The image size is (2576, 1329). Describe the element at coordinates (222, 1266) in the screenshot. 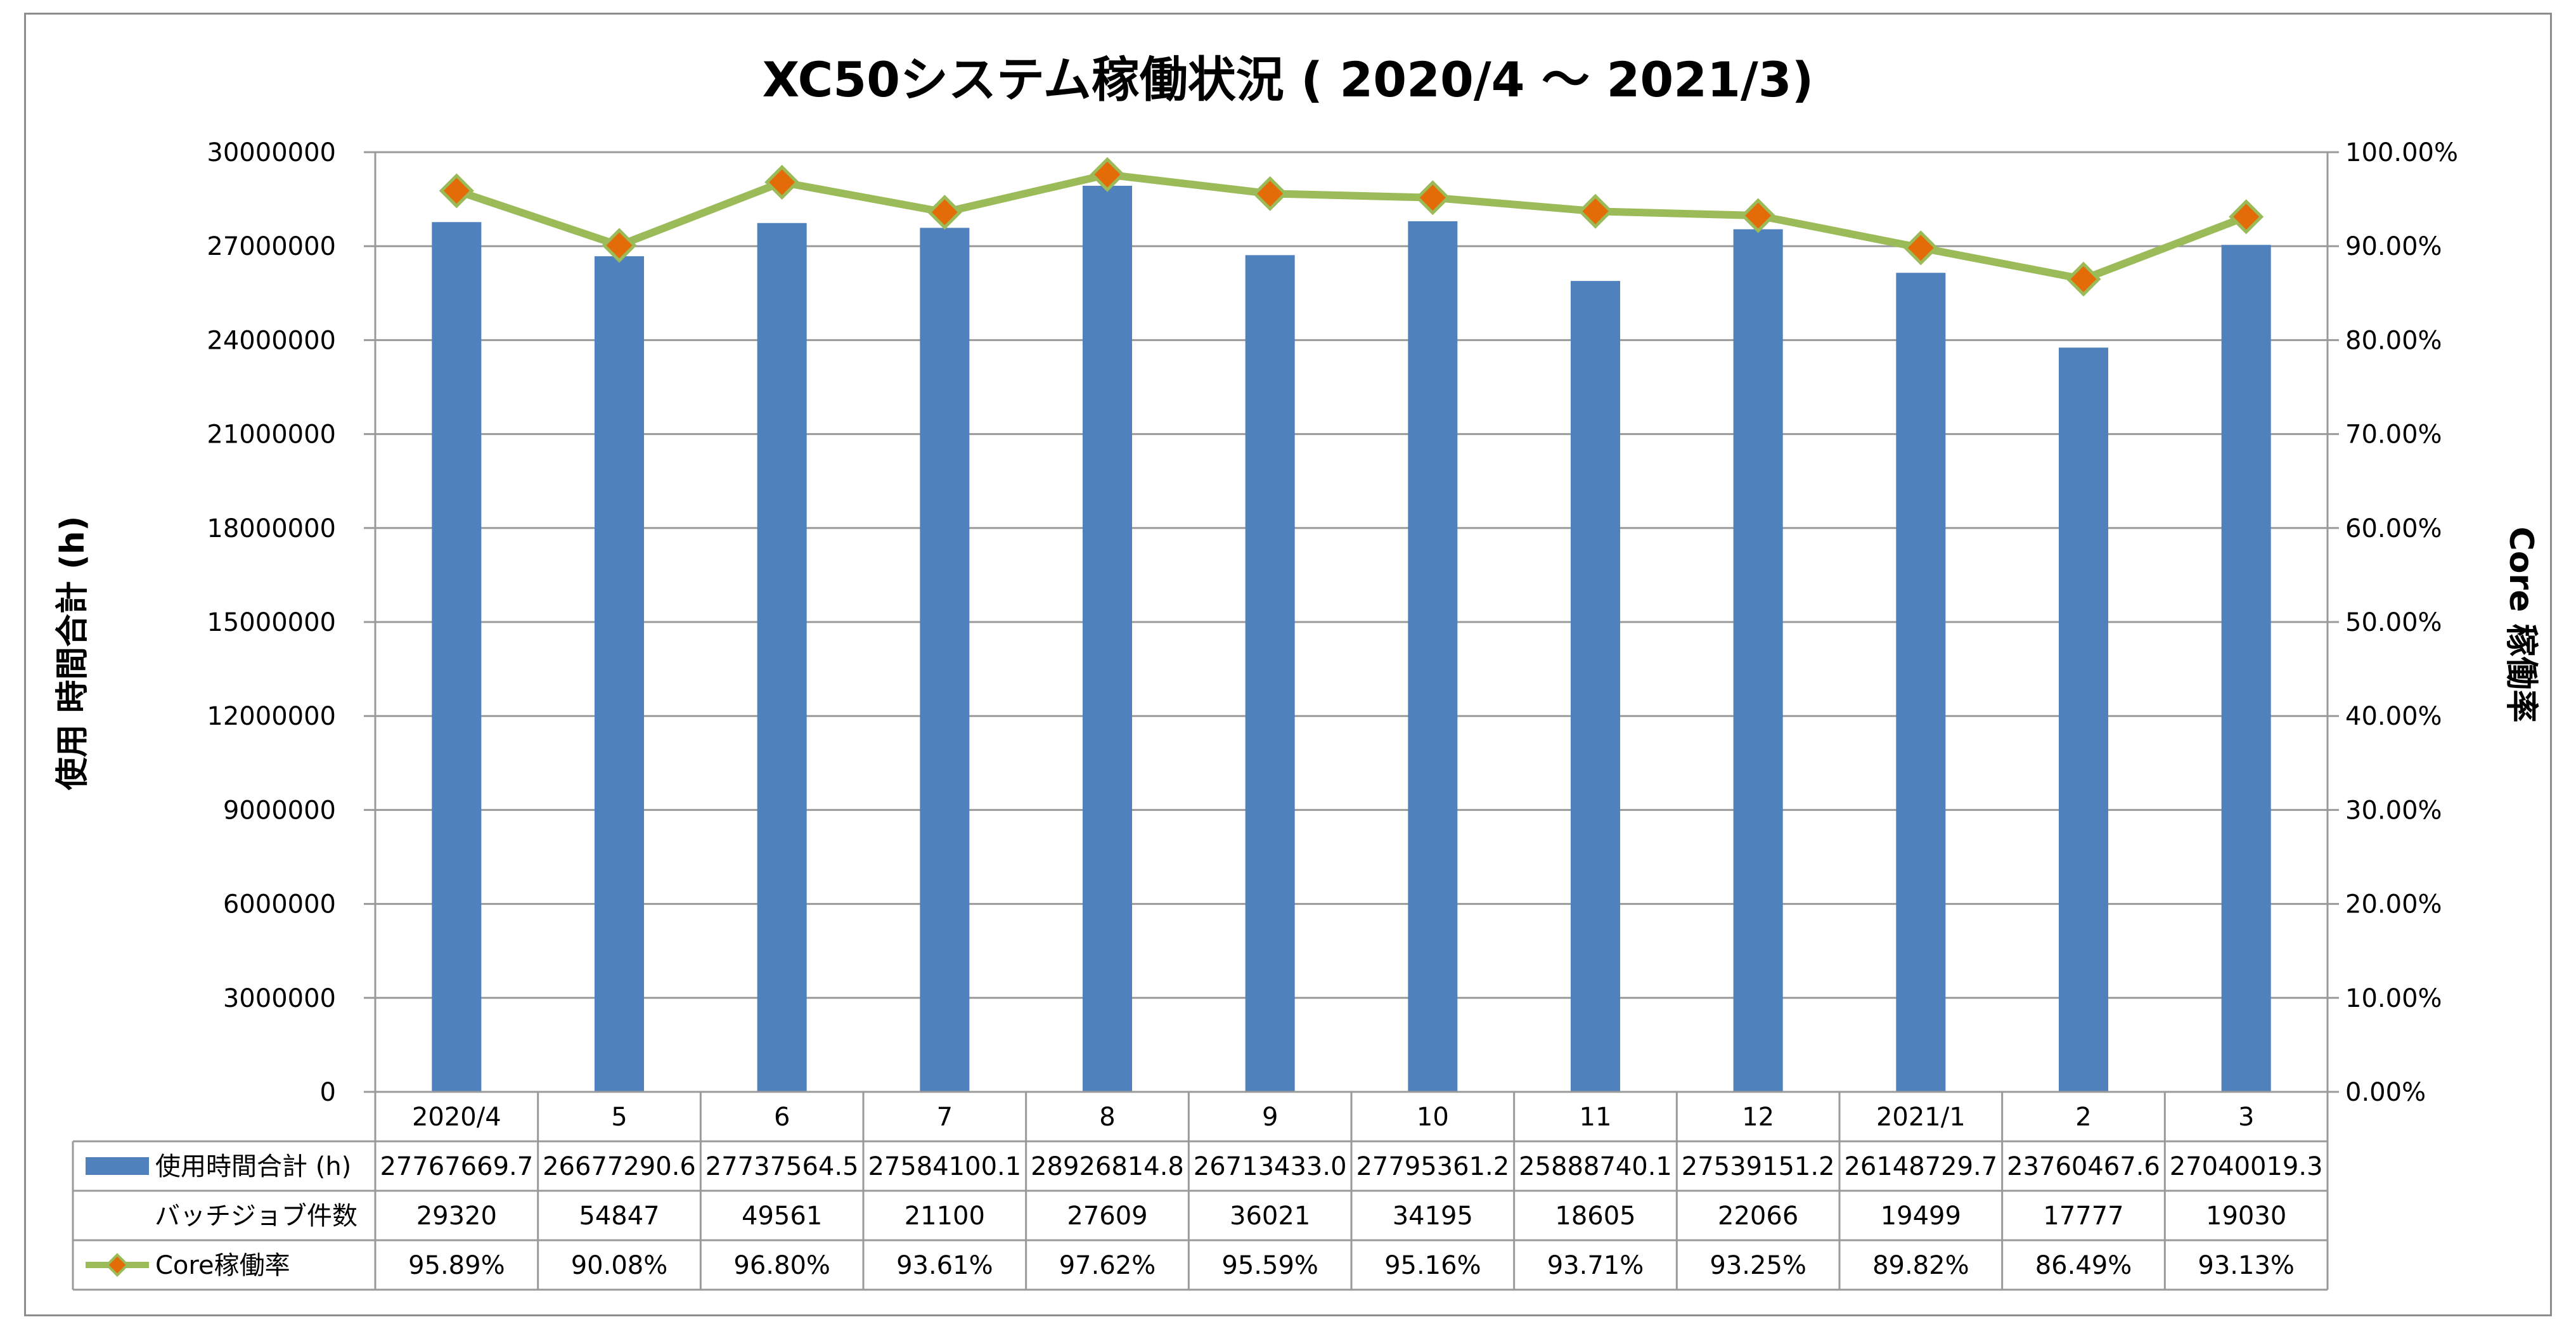

I see `legend-label: Core稼働率` at that location.